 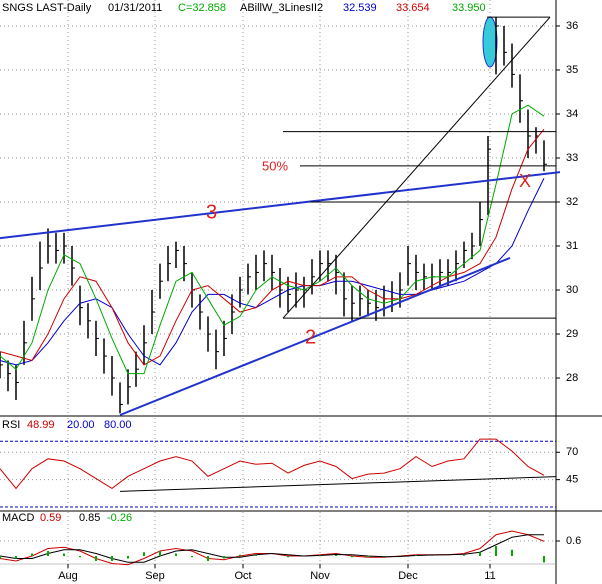 I want to click on legend-entry: -0.26, so click(x=119, y=518).